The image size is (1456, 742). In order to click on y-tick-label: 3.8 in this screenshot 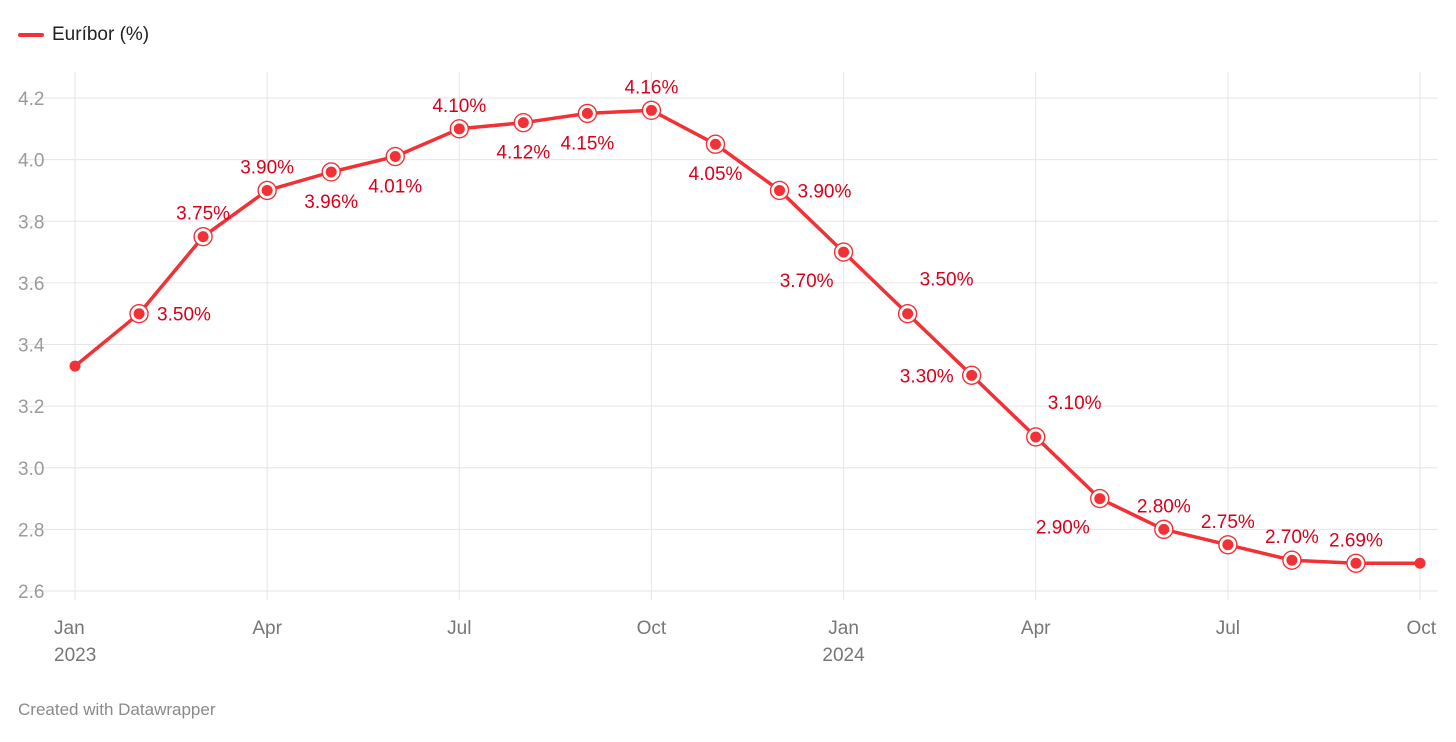, I will do `click(31, 222)`.